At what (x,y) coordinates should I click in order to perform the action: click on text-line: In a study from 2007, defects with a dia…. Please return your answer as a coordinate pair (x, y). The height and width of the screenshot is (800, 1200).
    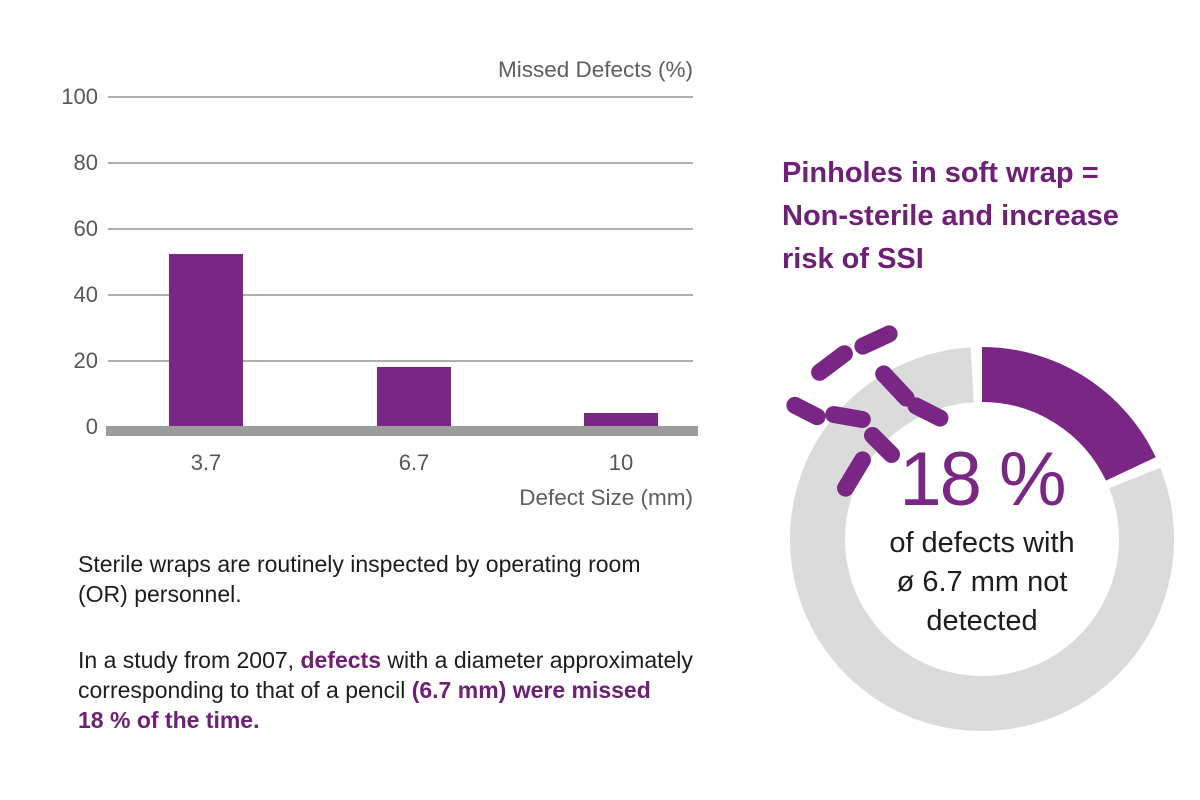
    Looking at the image, I should click on (385, 660).